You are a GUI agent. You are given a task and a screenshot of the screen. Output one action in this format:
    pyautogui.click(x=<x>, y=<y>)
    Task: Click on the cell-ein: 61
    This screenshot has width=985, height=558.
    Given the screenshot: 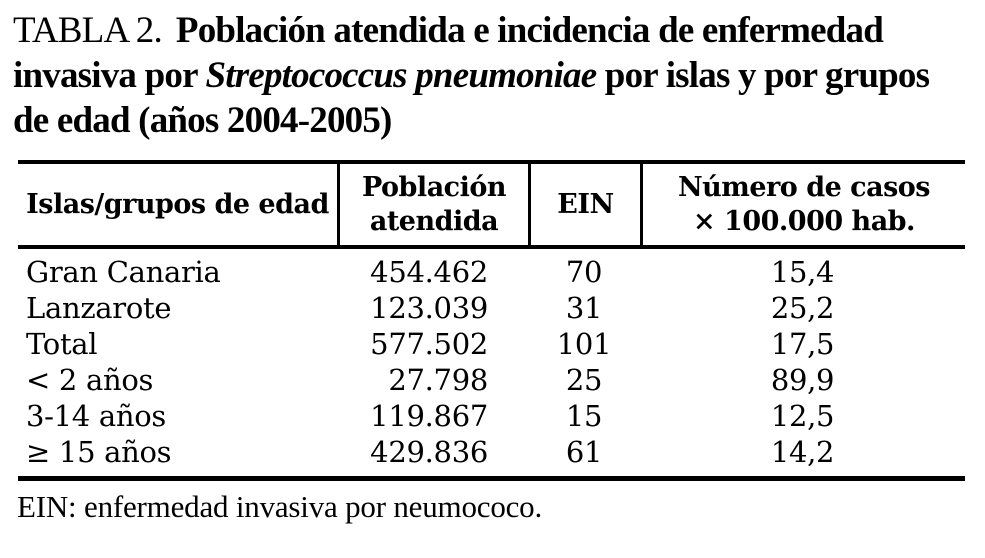 What is the action you would take?
    pyautogui.click(x=584, y=452)
    